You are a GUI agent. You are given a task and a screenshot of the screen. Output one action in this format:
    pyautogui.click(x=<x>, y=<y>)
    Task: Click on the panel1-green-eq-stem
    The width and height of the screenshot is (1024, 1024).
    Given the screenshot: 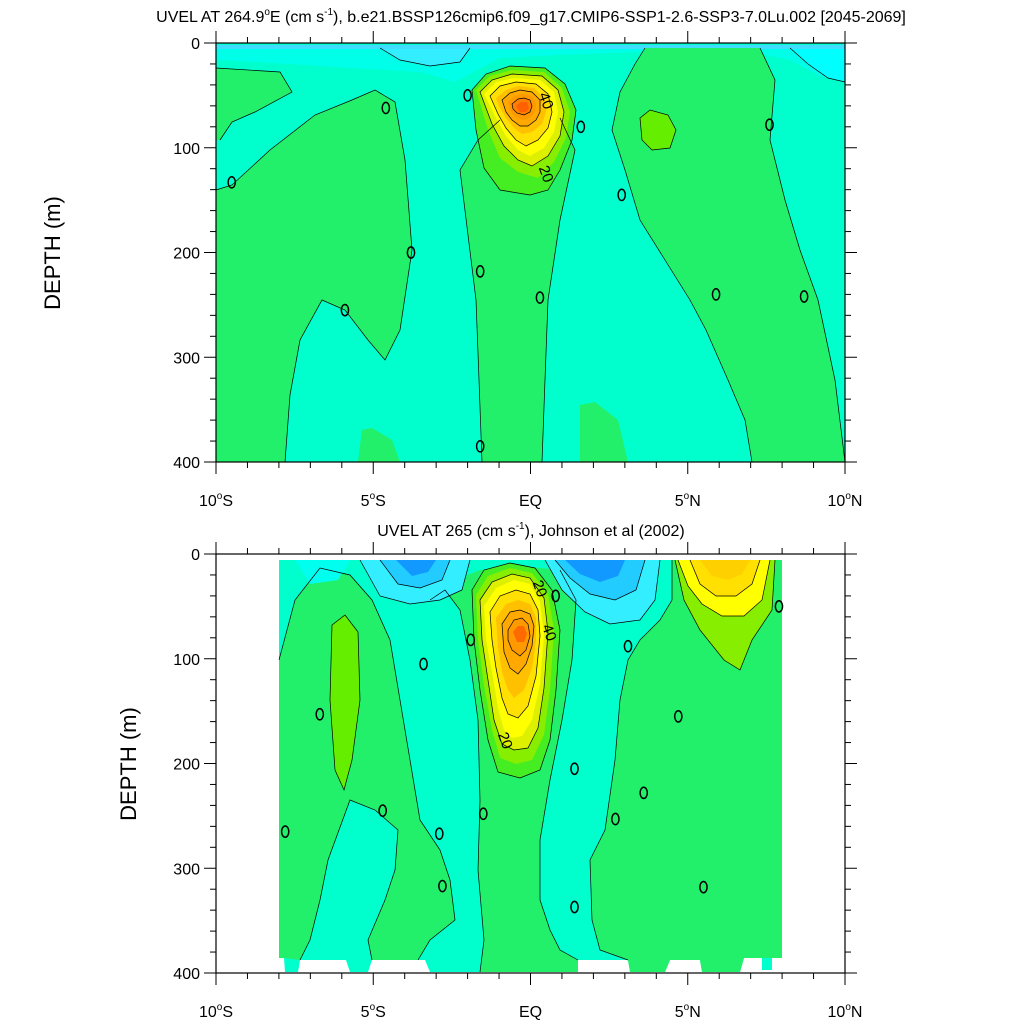 What is the action you would take?
    pyautogui.click(x=517, y=290)
    